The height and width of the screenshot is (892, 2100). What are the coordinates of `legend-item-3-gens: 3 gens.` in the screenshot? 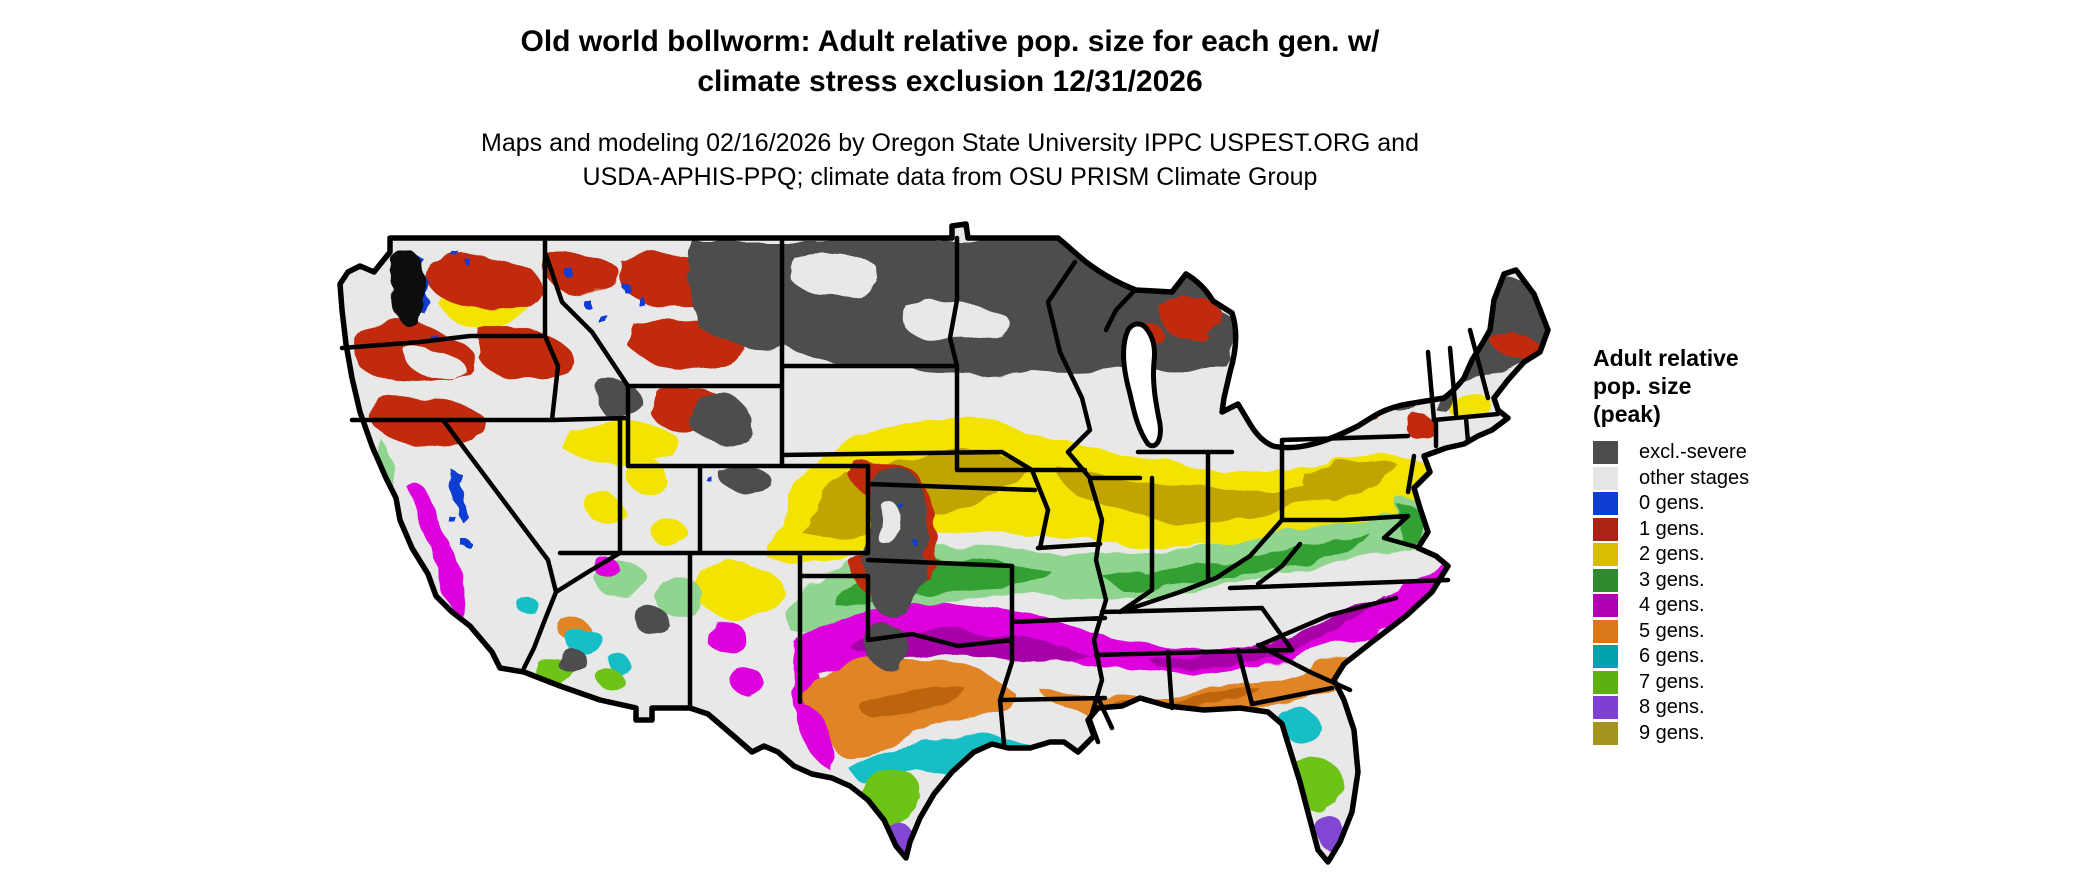 It's located at (1748, 581).